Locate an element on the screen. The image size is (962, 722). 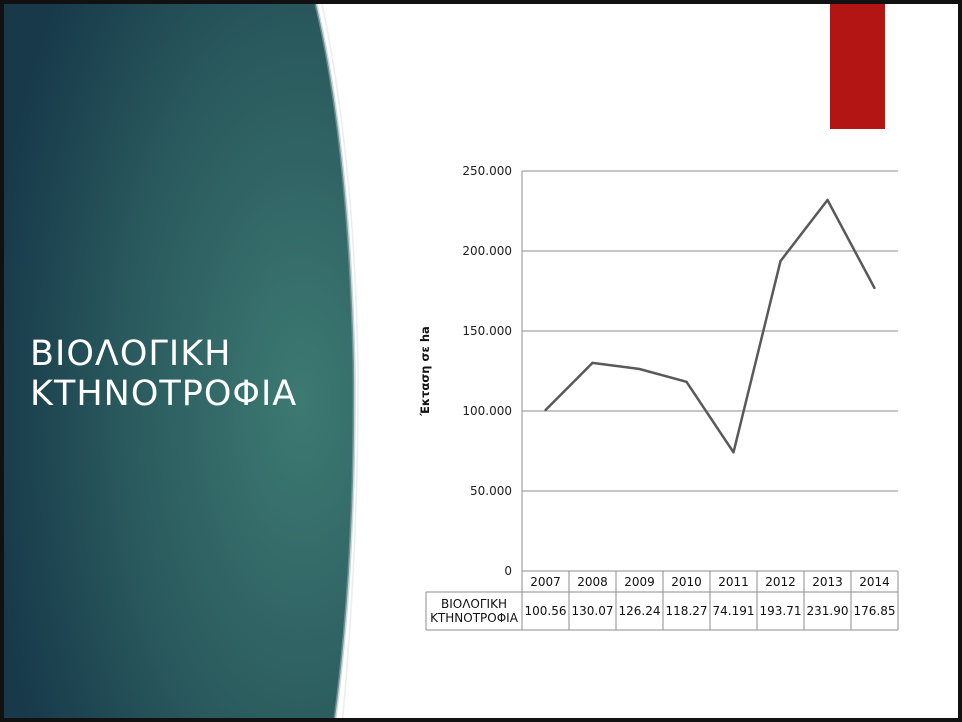
x-tick-label: 2011 is located at coordinates (733, 582).